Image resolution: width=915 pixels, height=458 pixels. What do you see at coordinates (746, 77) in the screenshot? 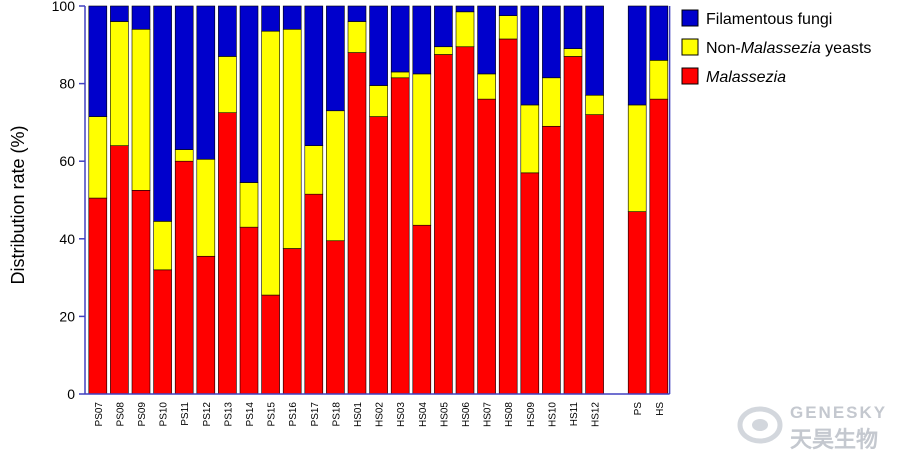
I see `legend-label: Malassezia` at bounding box center [746, 77].